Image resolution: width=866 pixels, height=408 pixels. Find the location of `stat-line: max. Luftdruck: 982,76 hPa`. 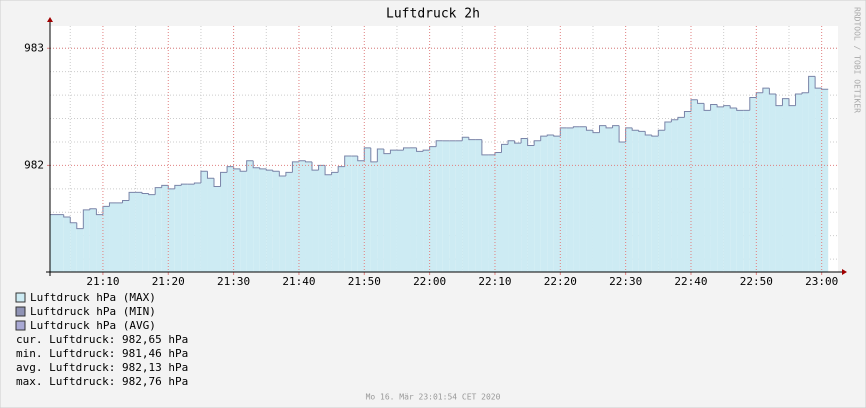

stat-line: max. Luftdruck: 982,76 hPa is located at coordinates (102, 381).